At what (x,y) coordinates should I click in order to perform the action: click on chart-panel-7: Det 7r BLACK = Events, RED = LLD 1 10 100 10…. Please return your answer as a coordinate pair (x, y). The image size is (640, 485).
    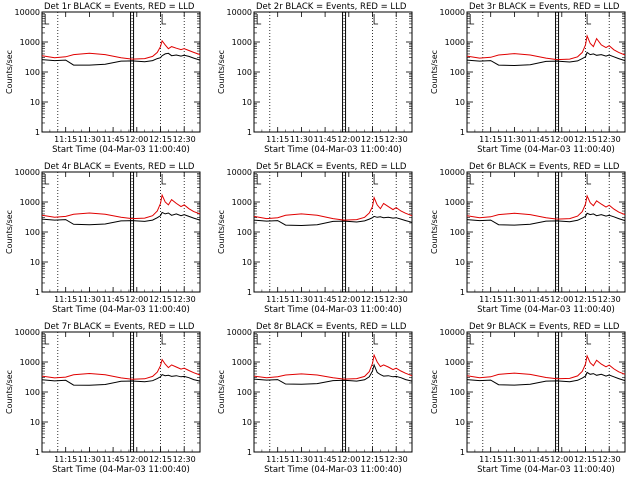
    Looking at the image, I should click on (103, 398).